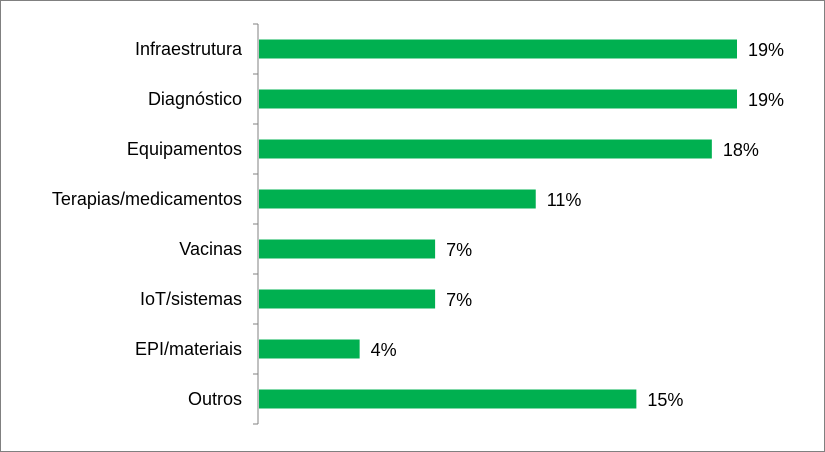  Describe the element at coordinates (191, 299) in the screenshot. I see `category-label: IoT/sistemas` at that location.